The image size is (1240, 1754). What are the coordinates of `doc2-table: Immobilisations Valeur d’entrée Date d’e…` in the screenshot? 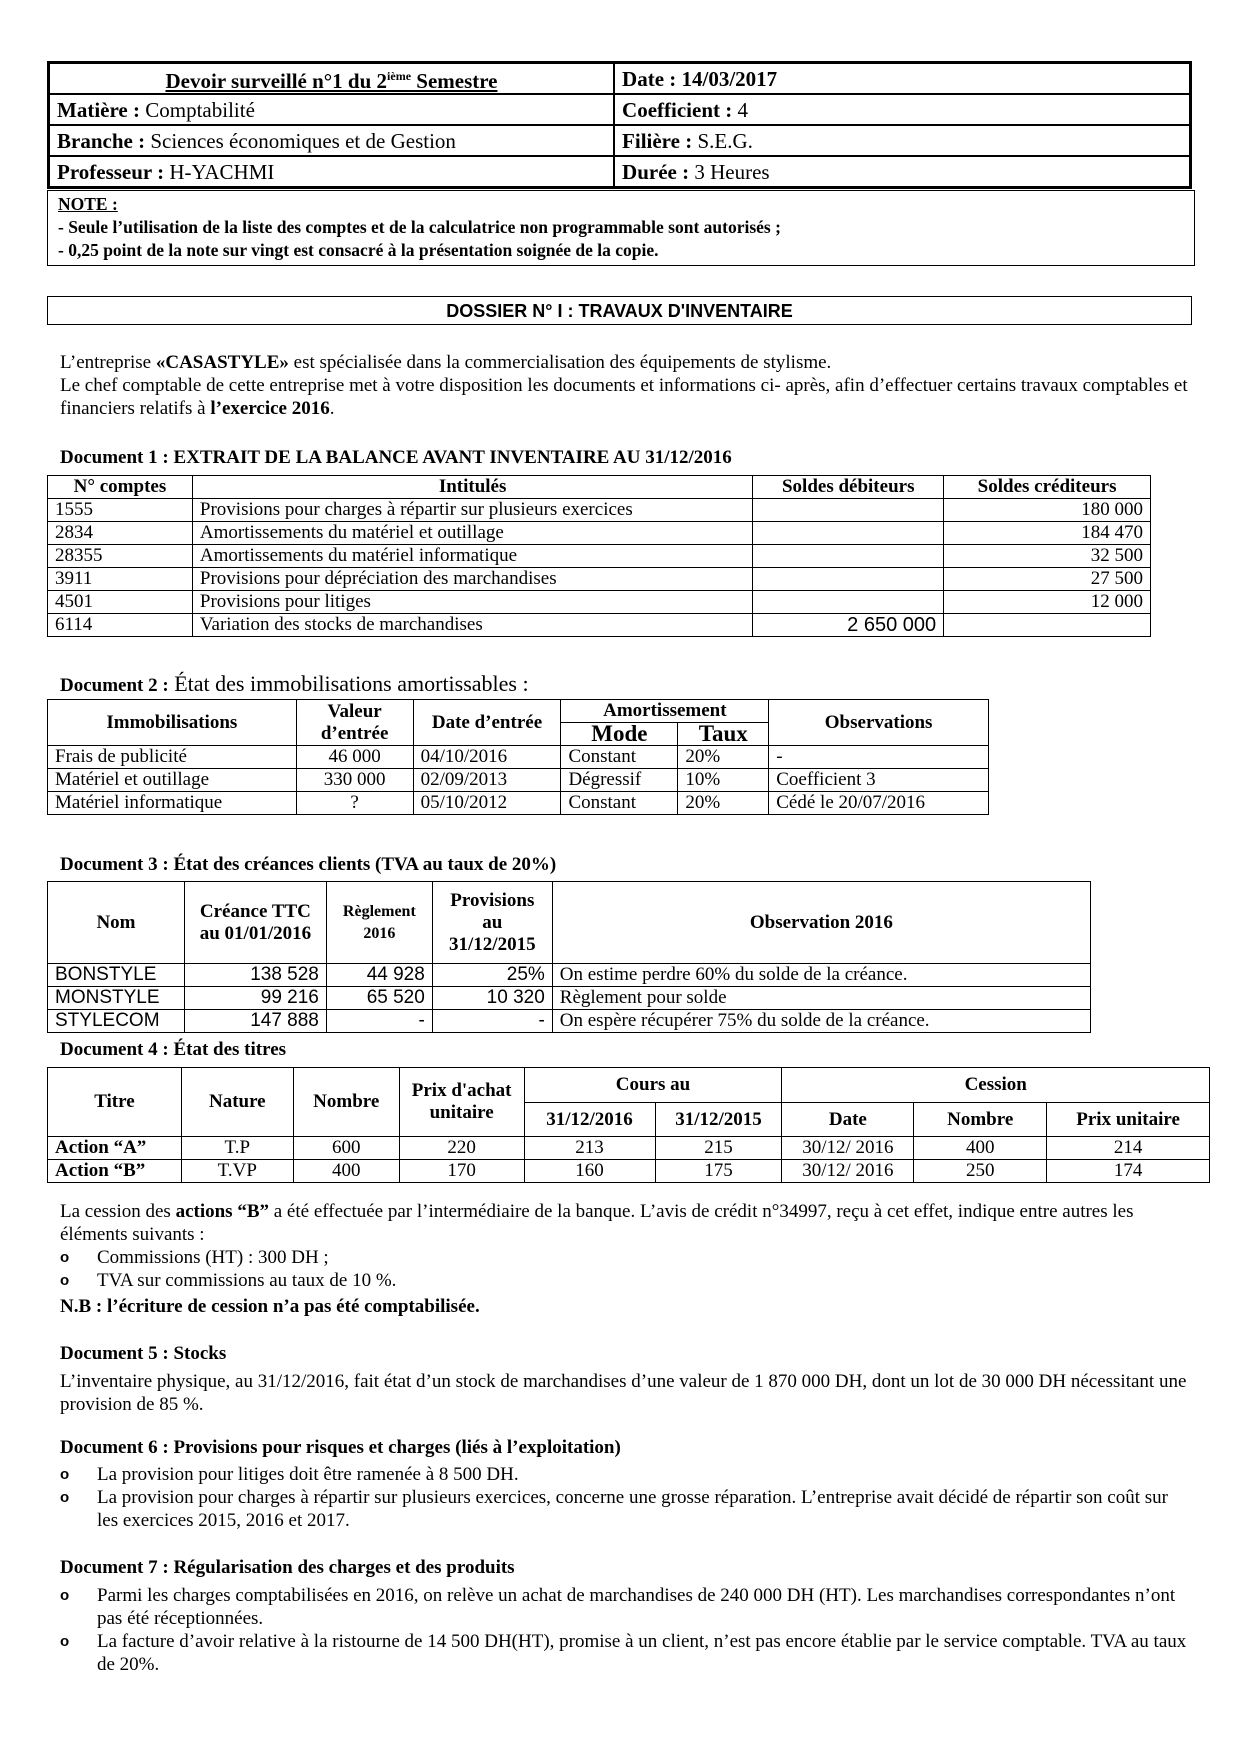 It's located at (518, 757).